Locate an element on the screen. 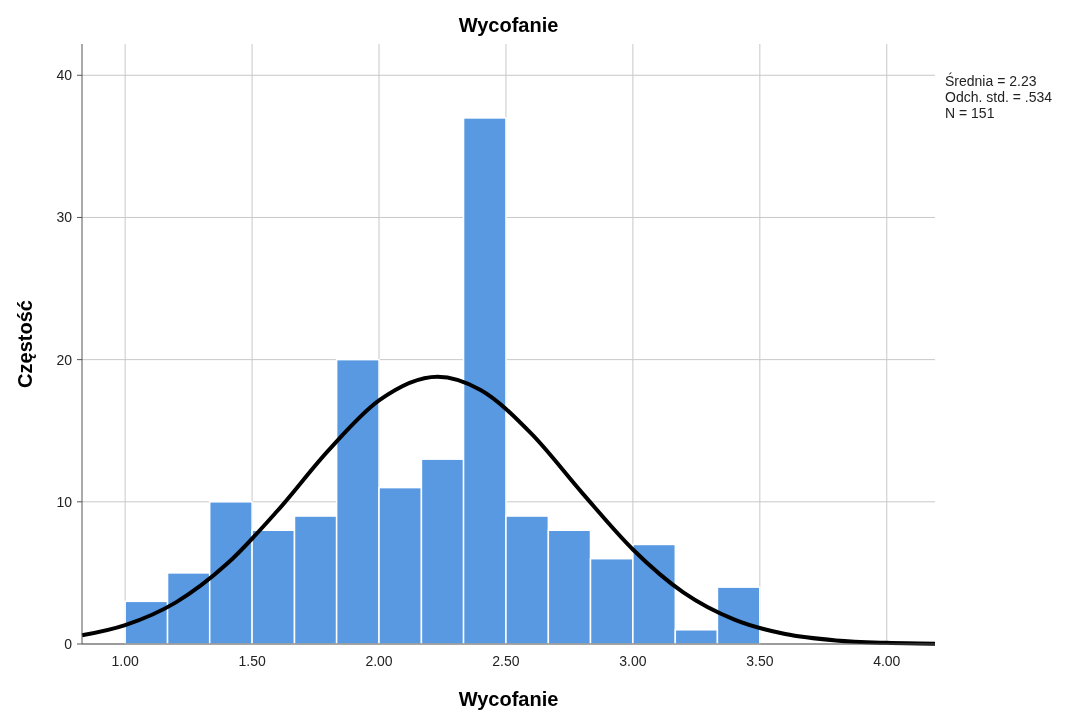  x-tick-label: 1.00 is located at coordinates (125, 661).